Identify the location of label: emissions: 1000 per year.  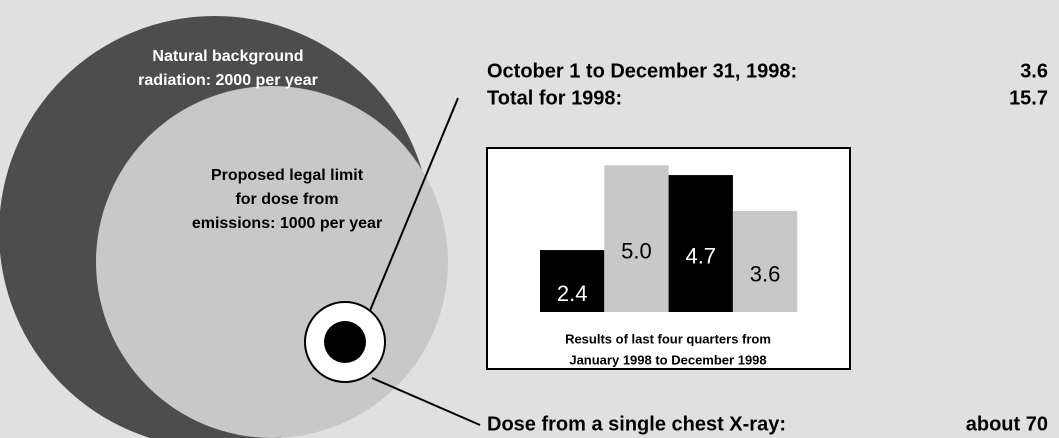
(287, 223).